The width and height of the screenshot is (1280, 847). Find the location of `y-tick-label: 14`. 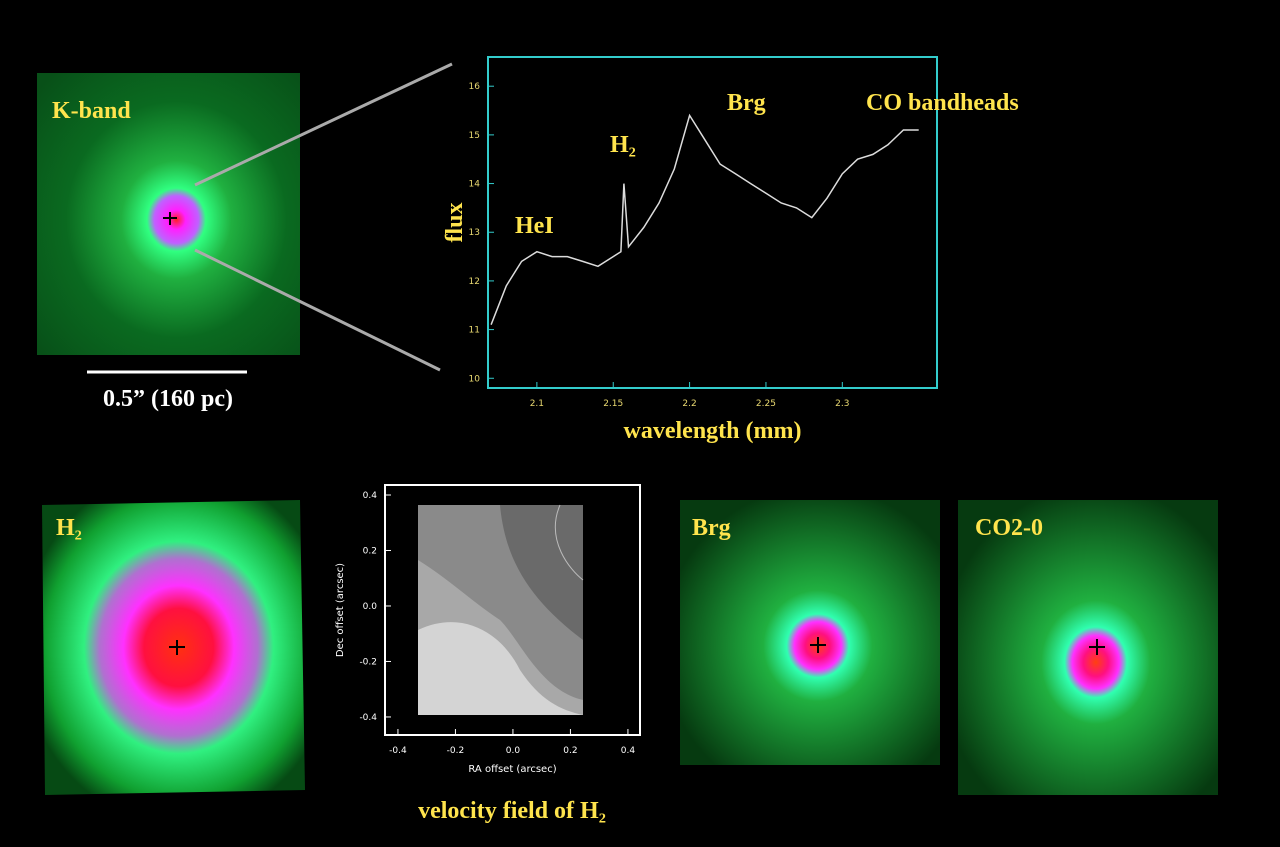

y-tick-label: 14 is located at coordinates (475, 185).